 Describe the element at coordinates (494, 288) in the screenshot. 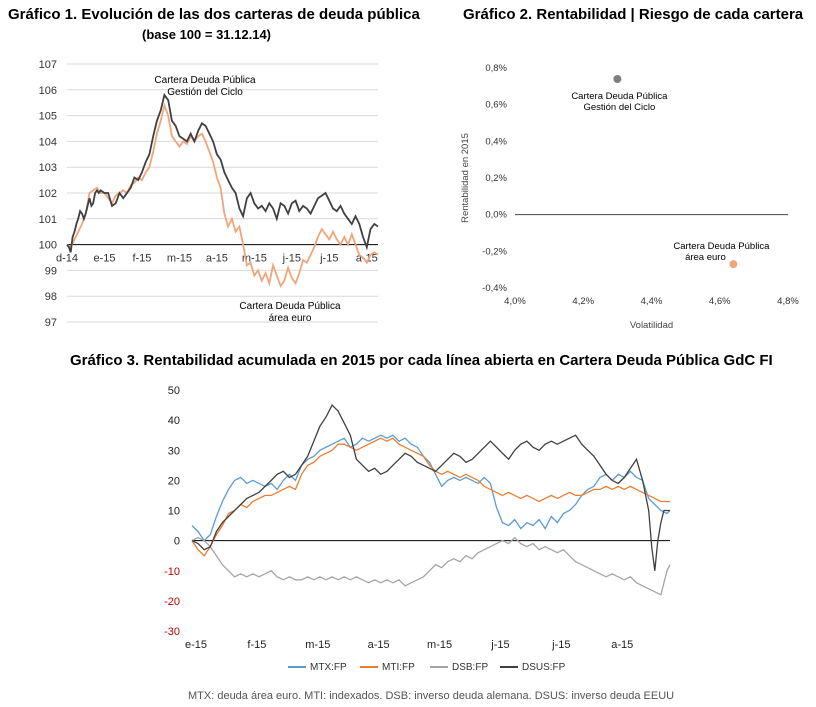

I see `y-tick-label: -0,4%` at that location.